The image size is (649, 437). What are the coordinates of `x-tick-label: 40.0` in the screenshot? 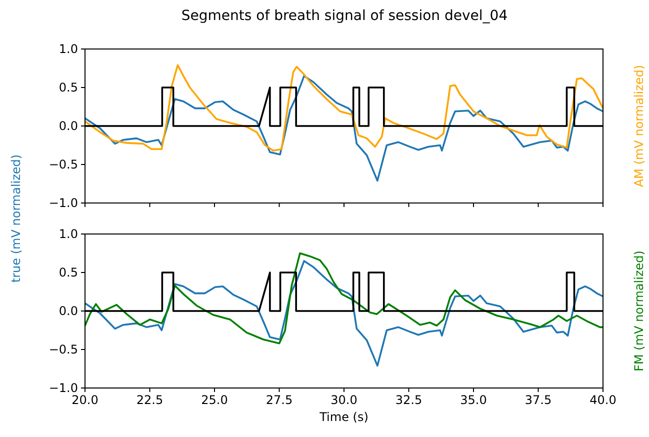 It's located at (603, 400).